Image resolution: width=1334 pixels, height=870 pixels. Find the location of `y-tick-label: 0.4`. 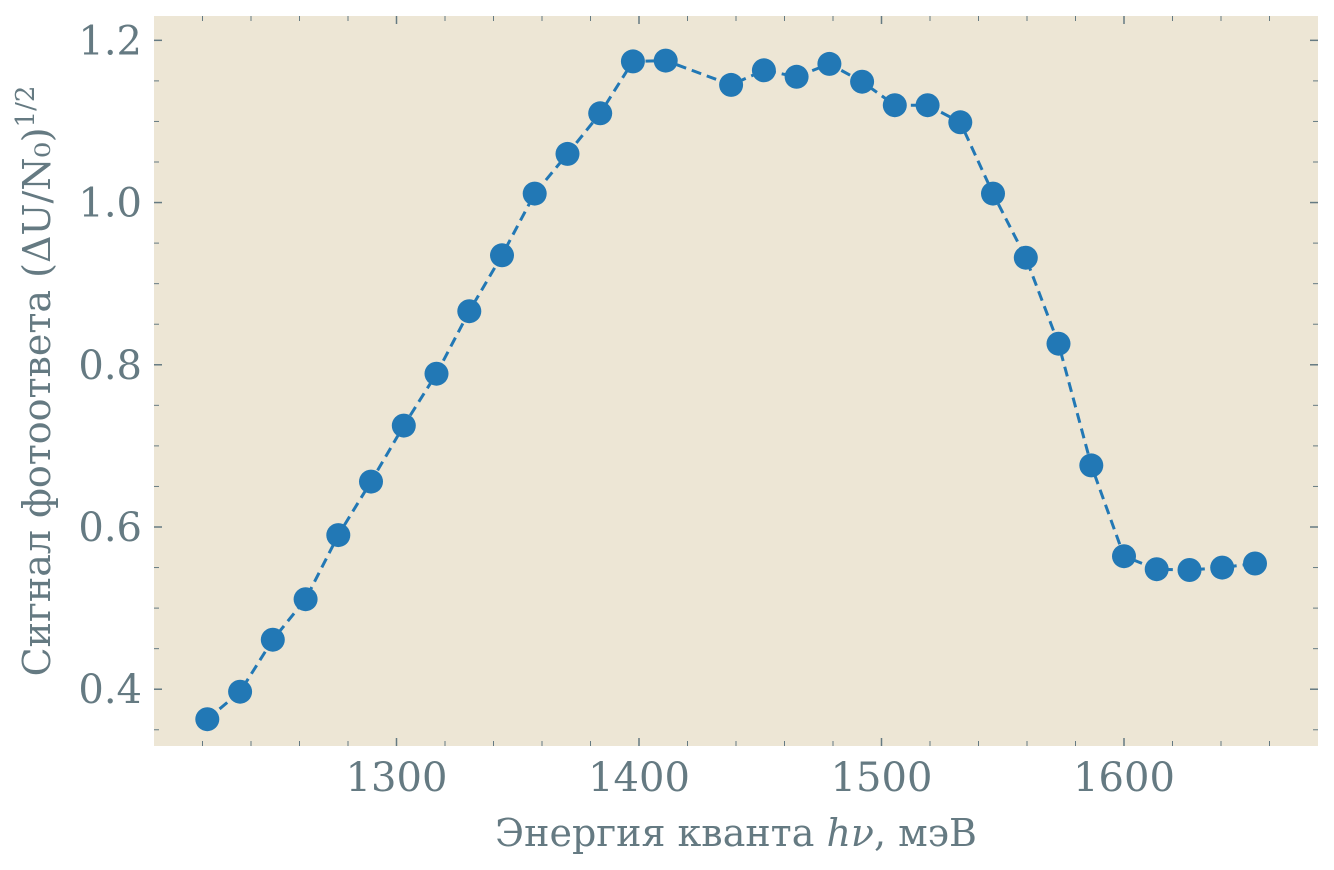

y-tick-label: 0.4 is located at coordinates (110, 690).